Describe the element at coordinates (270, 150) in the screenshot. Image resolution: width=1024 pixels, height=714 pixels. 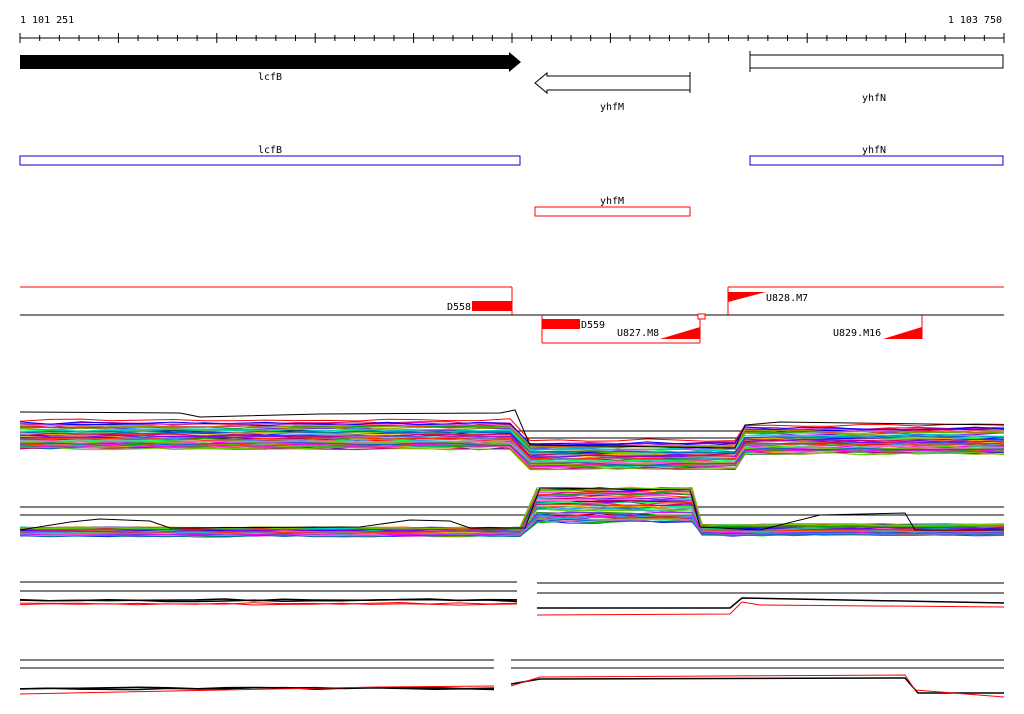
I see `lcfB-annotation-label: lcfB` at that location.